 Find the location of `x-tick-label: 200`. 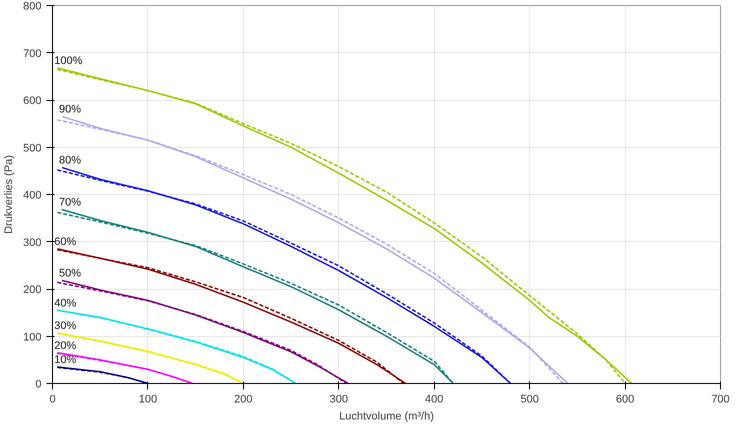

x-tick-label: 200 is located at coordinates (243, 400).